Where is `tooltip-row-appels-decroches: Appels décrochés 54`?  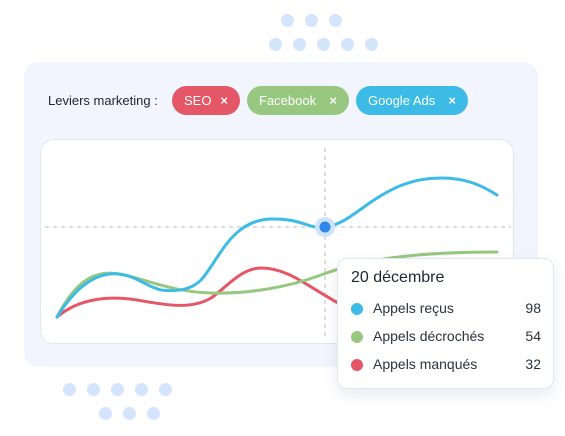
tooltip-row-appels-decroches: Appels décrochés 54 is located at coordinates (446, 337).